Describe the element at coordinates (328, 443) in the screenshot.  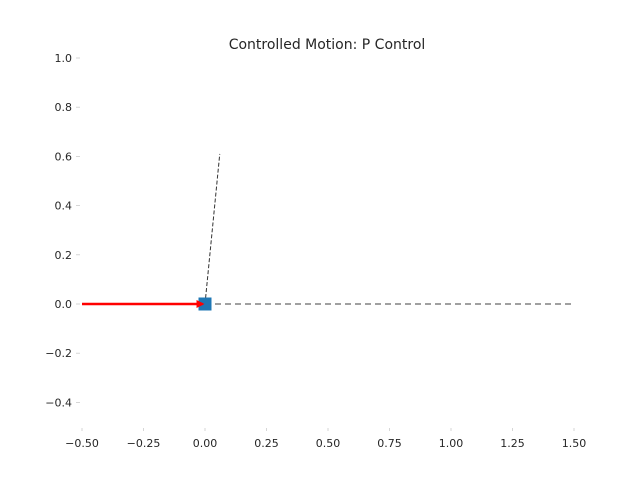
I see `x-tick-label: 0.50` at that location.